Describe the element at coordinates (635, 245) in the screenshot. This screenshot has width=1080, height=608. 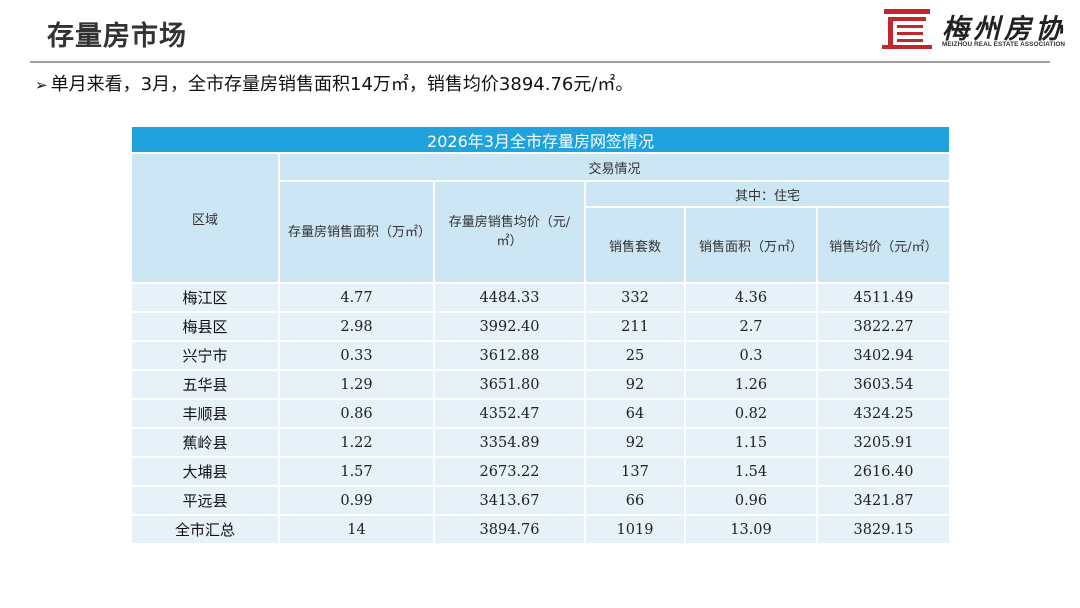
I see `header-units: 销售套数` at that location.